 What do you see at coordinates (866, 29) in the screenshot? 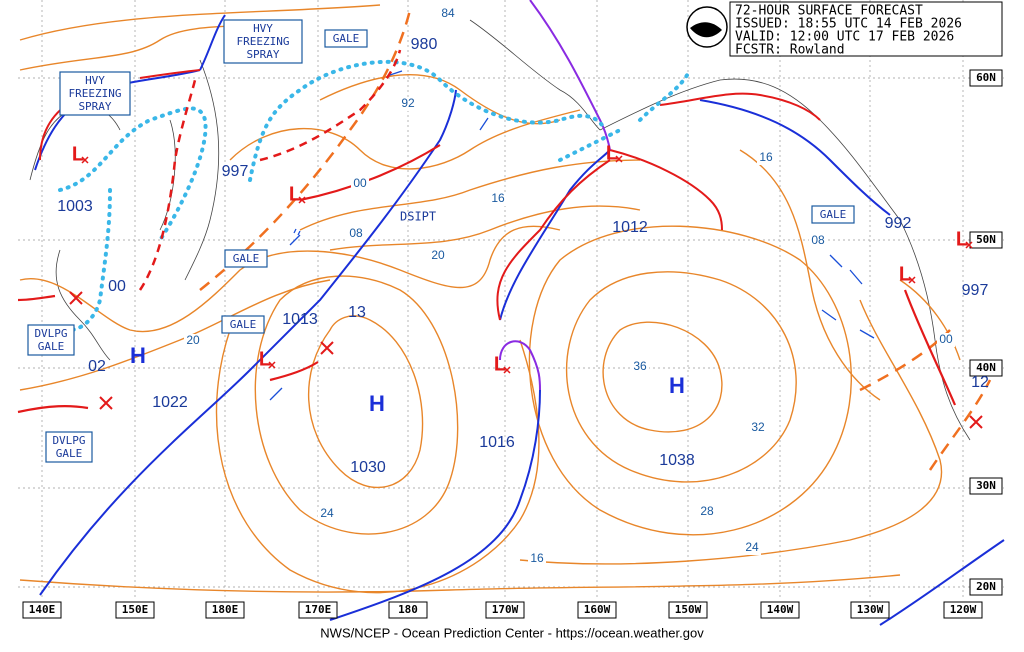
I see `header-box` at bounding box center [866, 29].